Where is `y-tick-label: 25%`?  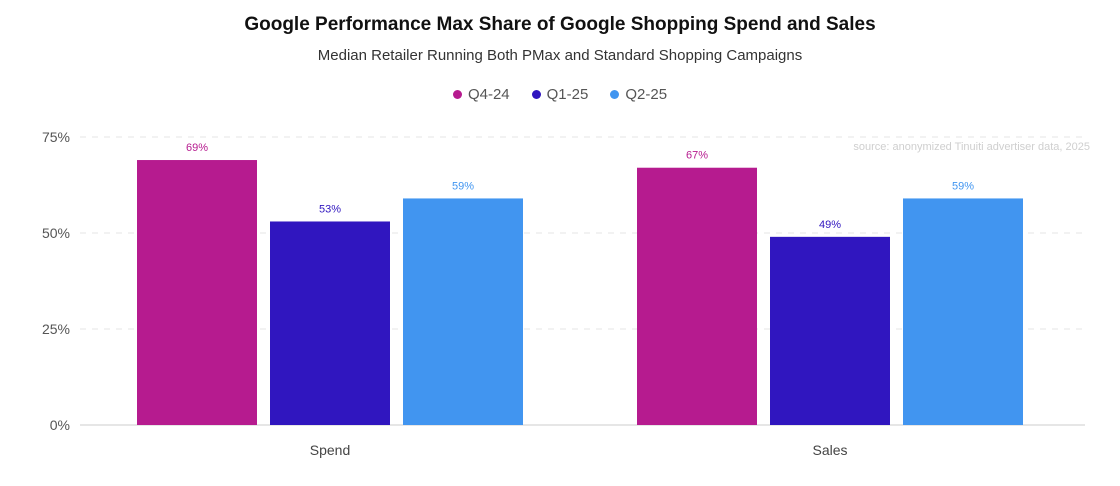
y-tick-label: 25% is located at coordinates (56, 329).